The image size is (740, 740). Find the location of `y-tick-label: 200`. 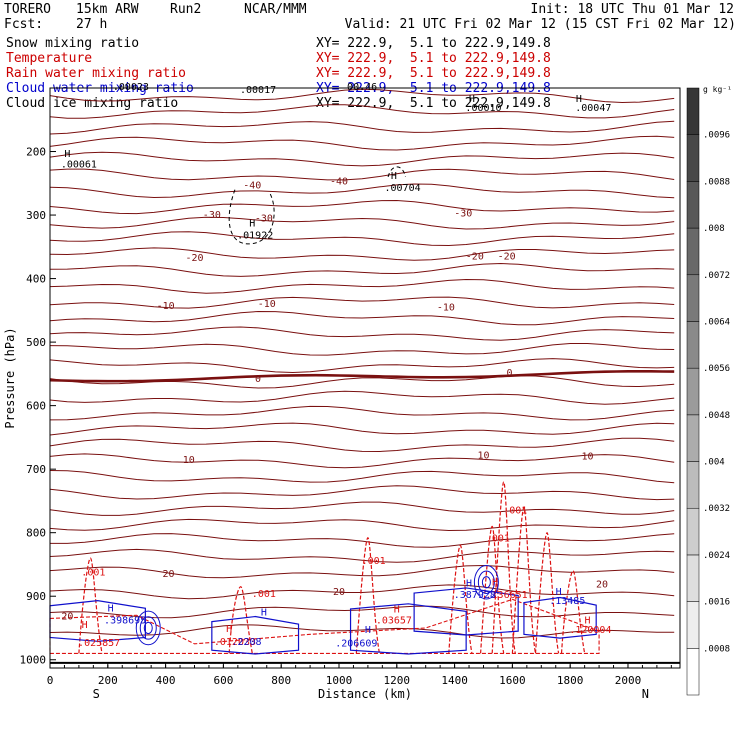

y-tick-label: 200 is located at coordinates (36, 152).